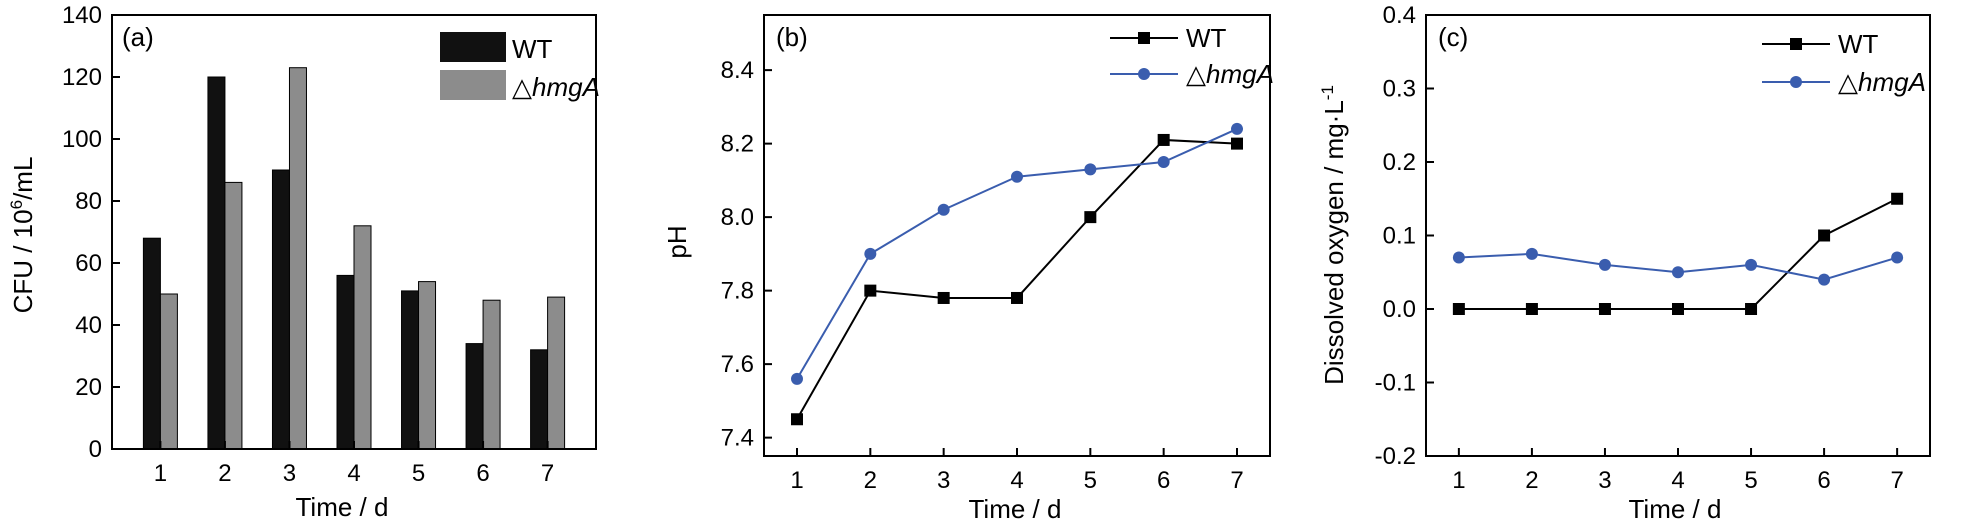  What do you see at coordinates (1604, 264) in the screenshot?
I see `point-hmga-day3` at bounding box center [1604, 264].